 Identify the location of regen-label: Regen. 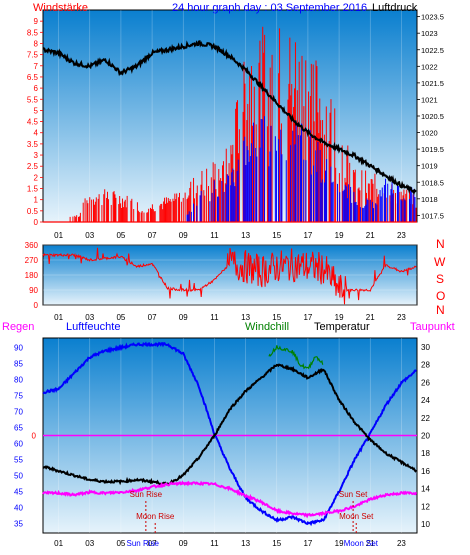
(18, 327).